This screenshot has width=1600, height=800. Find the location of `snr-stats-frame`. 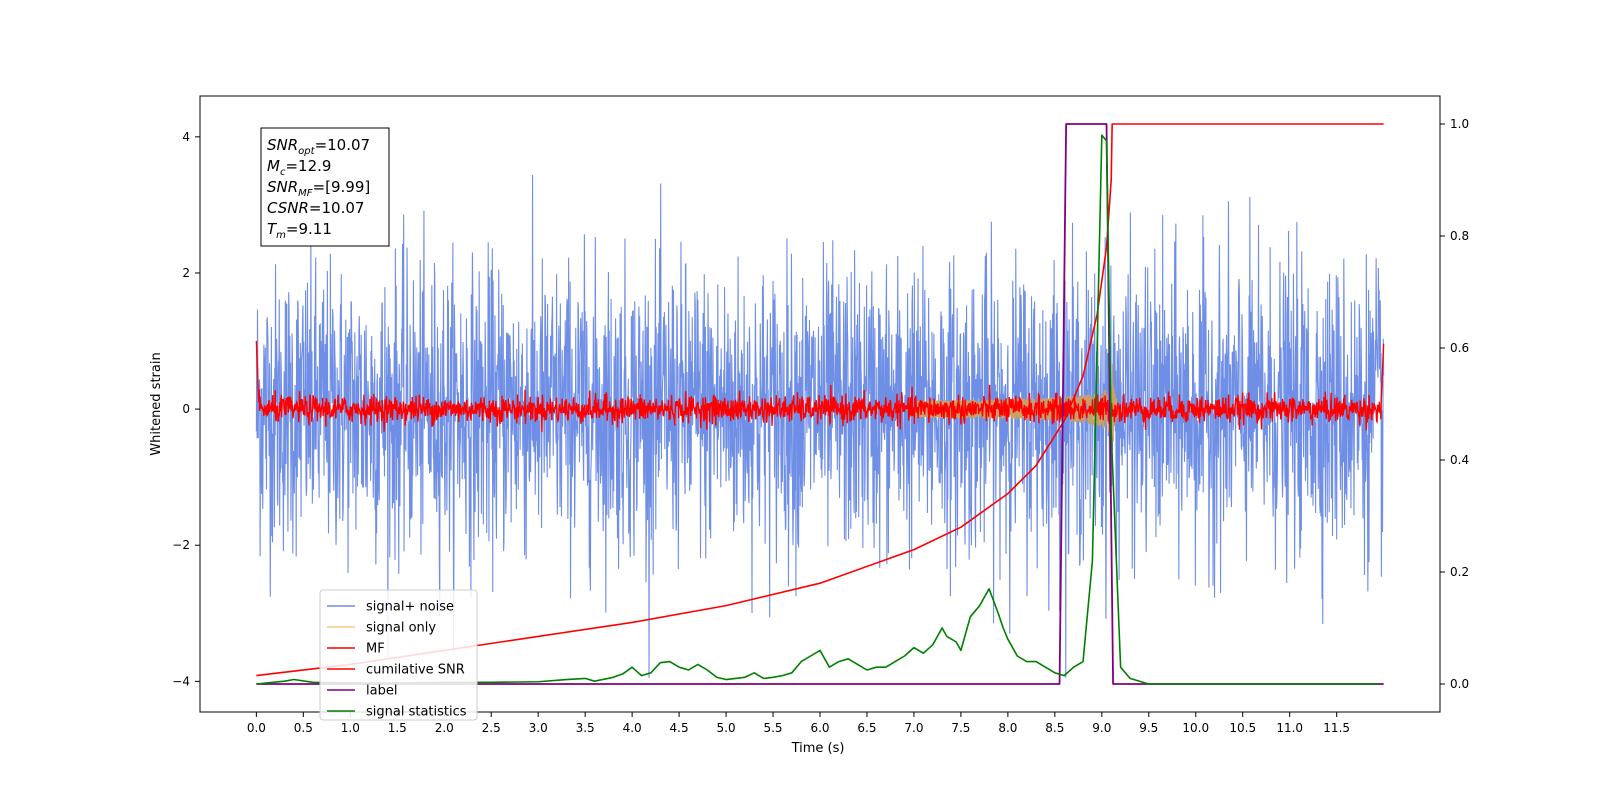

snr-stats-frame is located at coordinates (325, 187).